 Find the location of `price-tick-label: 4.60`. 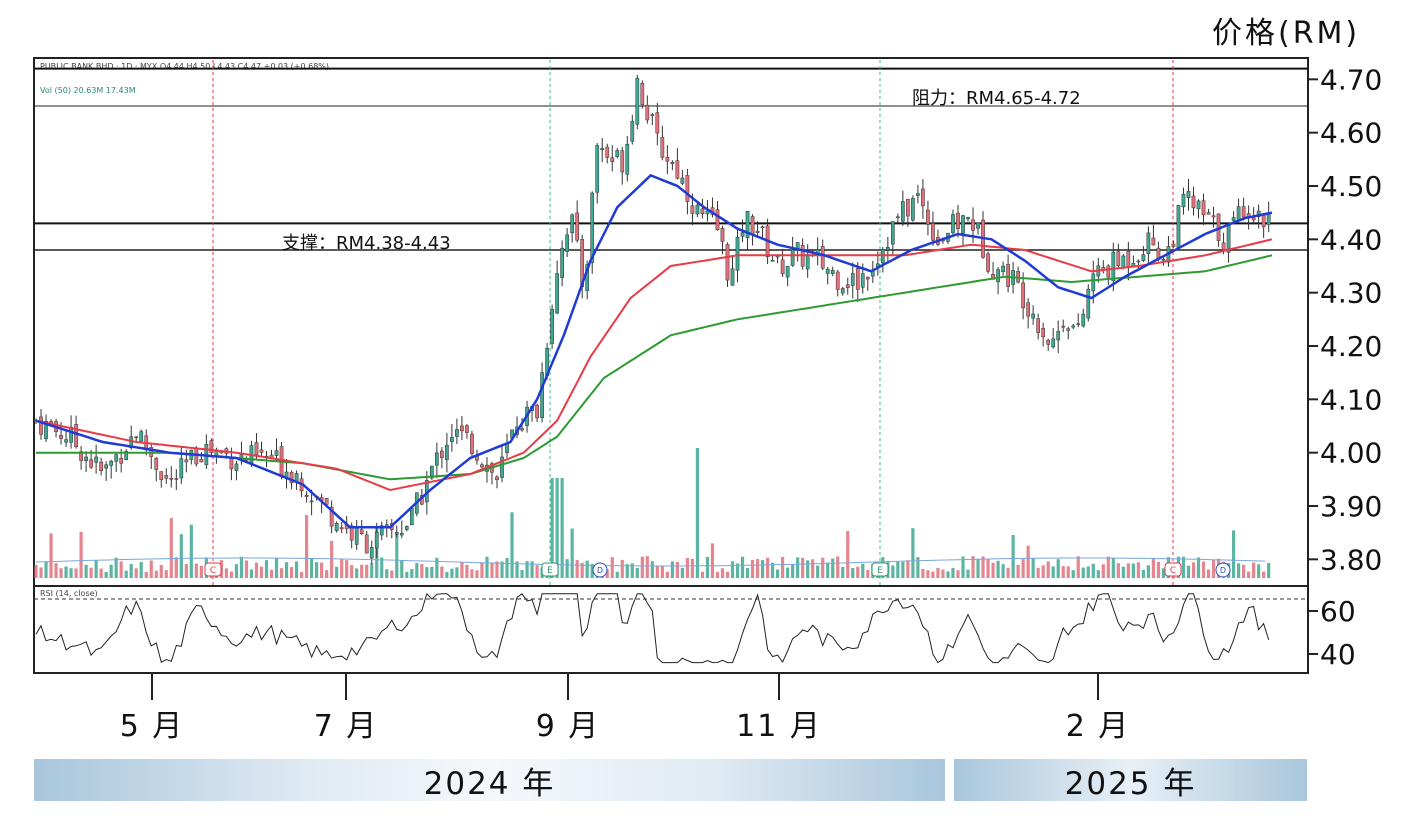

price-tick-label: 4.60 is located at coordinates (1351, 133).